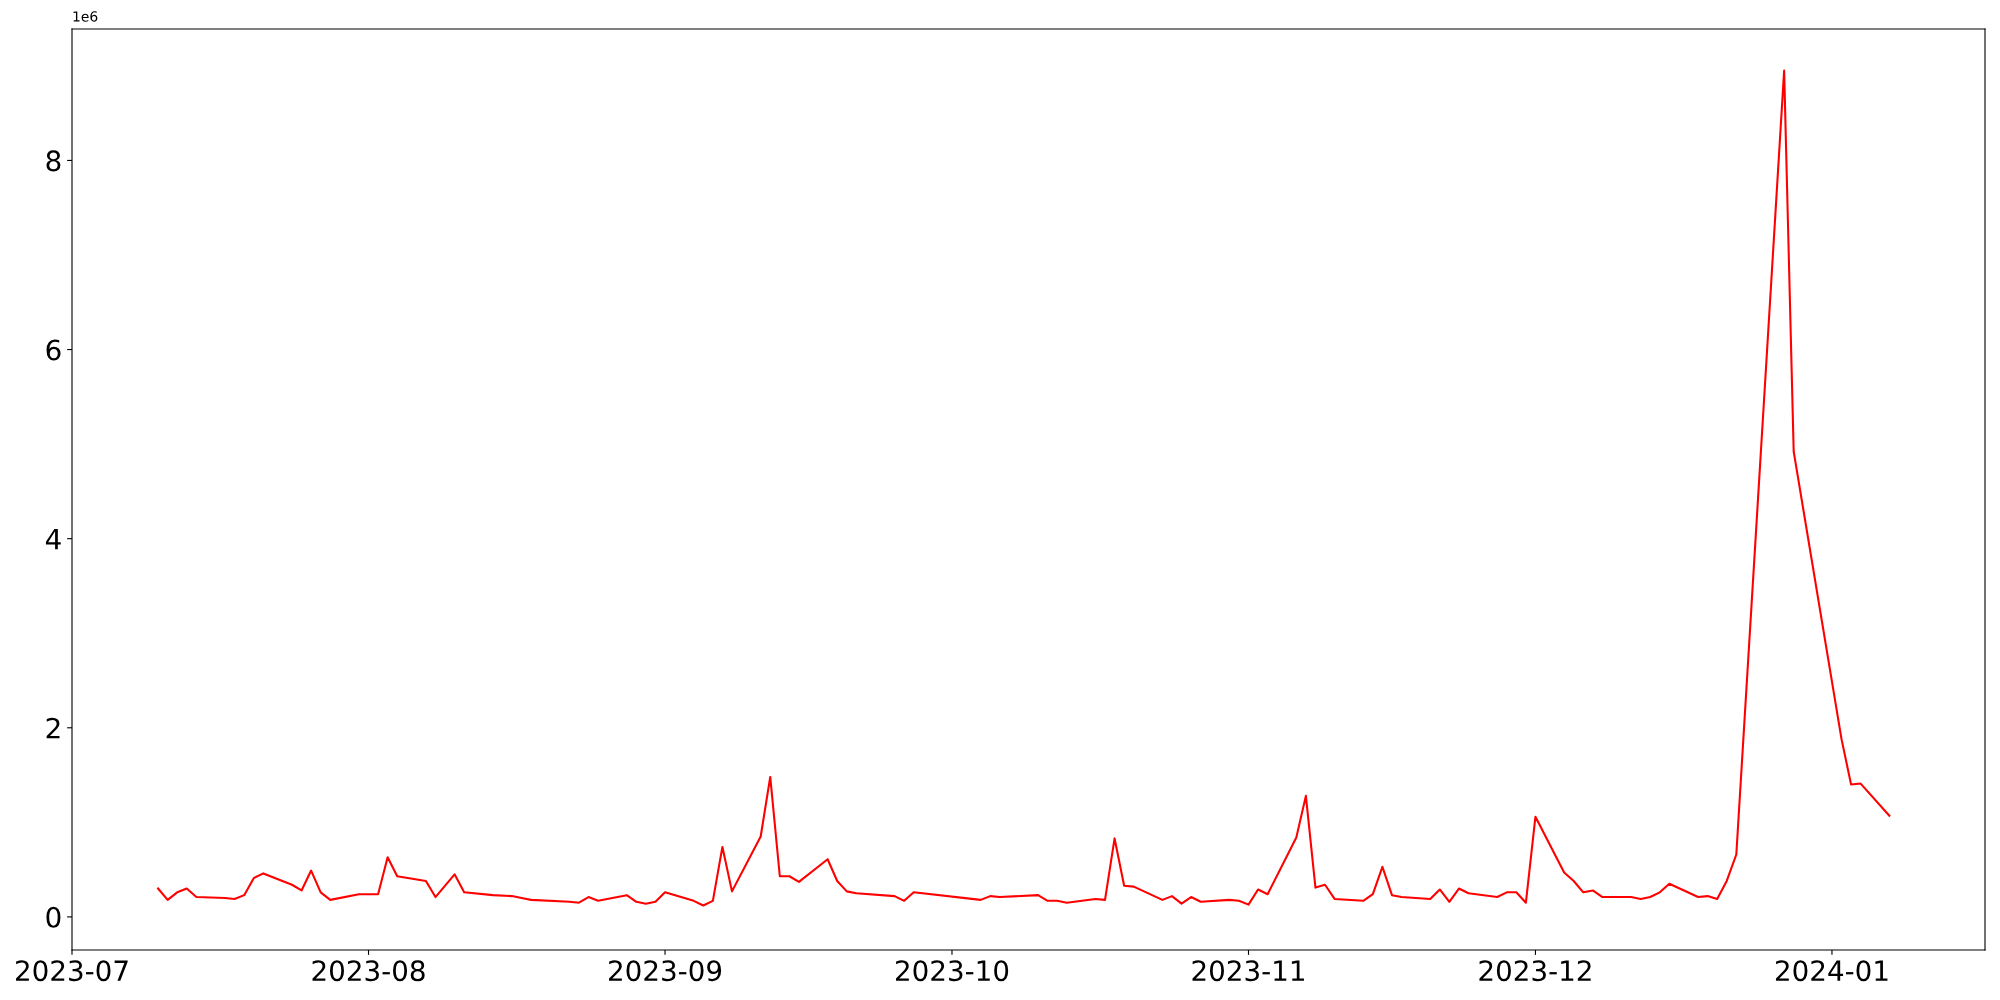  I want to click on x-tick-label: 2023-12, so click(1535, 971).